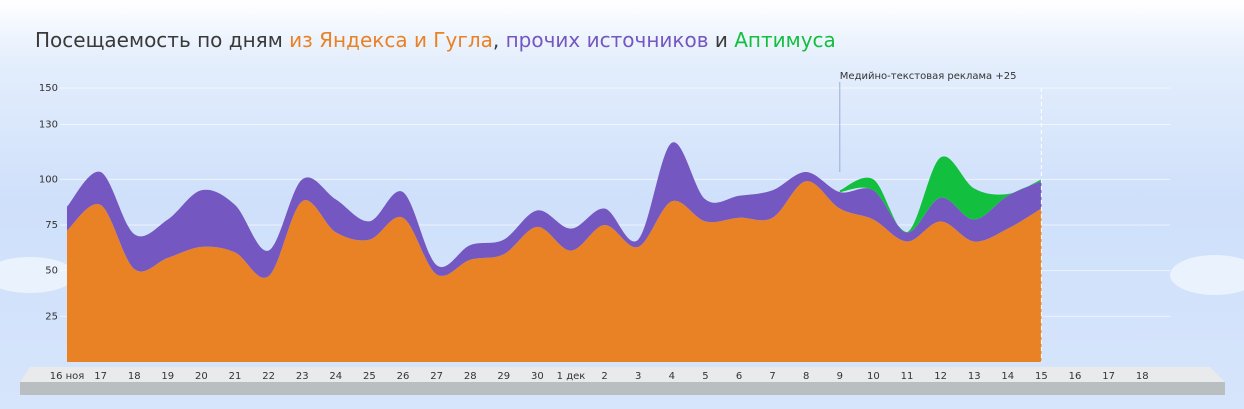 The height and width of the screenshot is (409, 1244). What do you see at coordinates (369, 376) in the screenshot?
I see `x-tick-label: 25` at bounding box center [369, 376].